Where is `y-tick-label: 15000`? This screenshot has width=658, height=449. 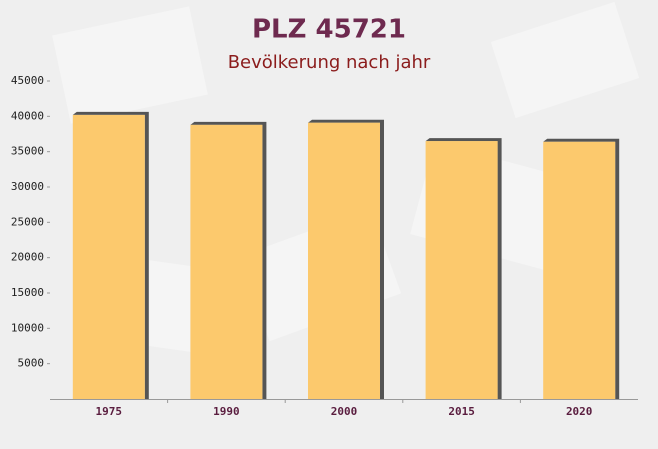
y-tick-label: 15000 is located at coordinates (27, 292).